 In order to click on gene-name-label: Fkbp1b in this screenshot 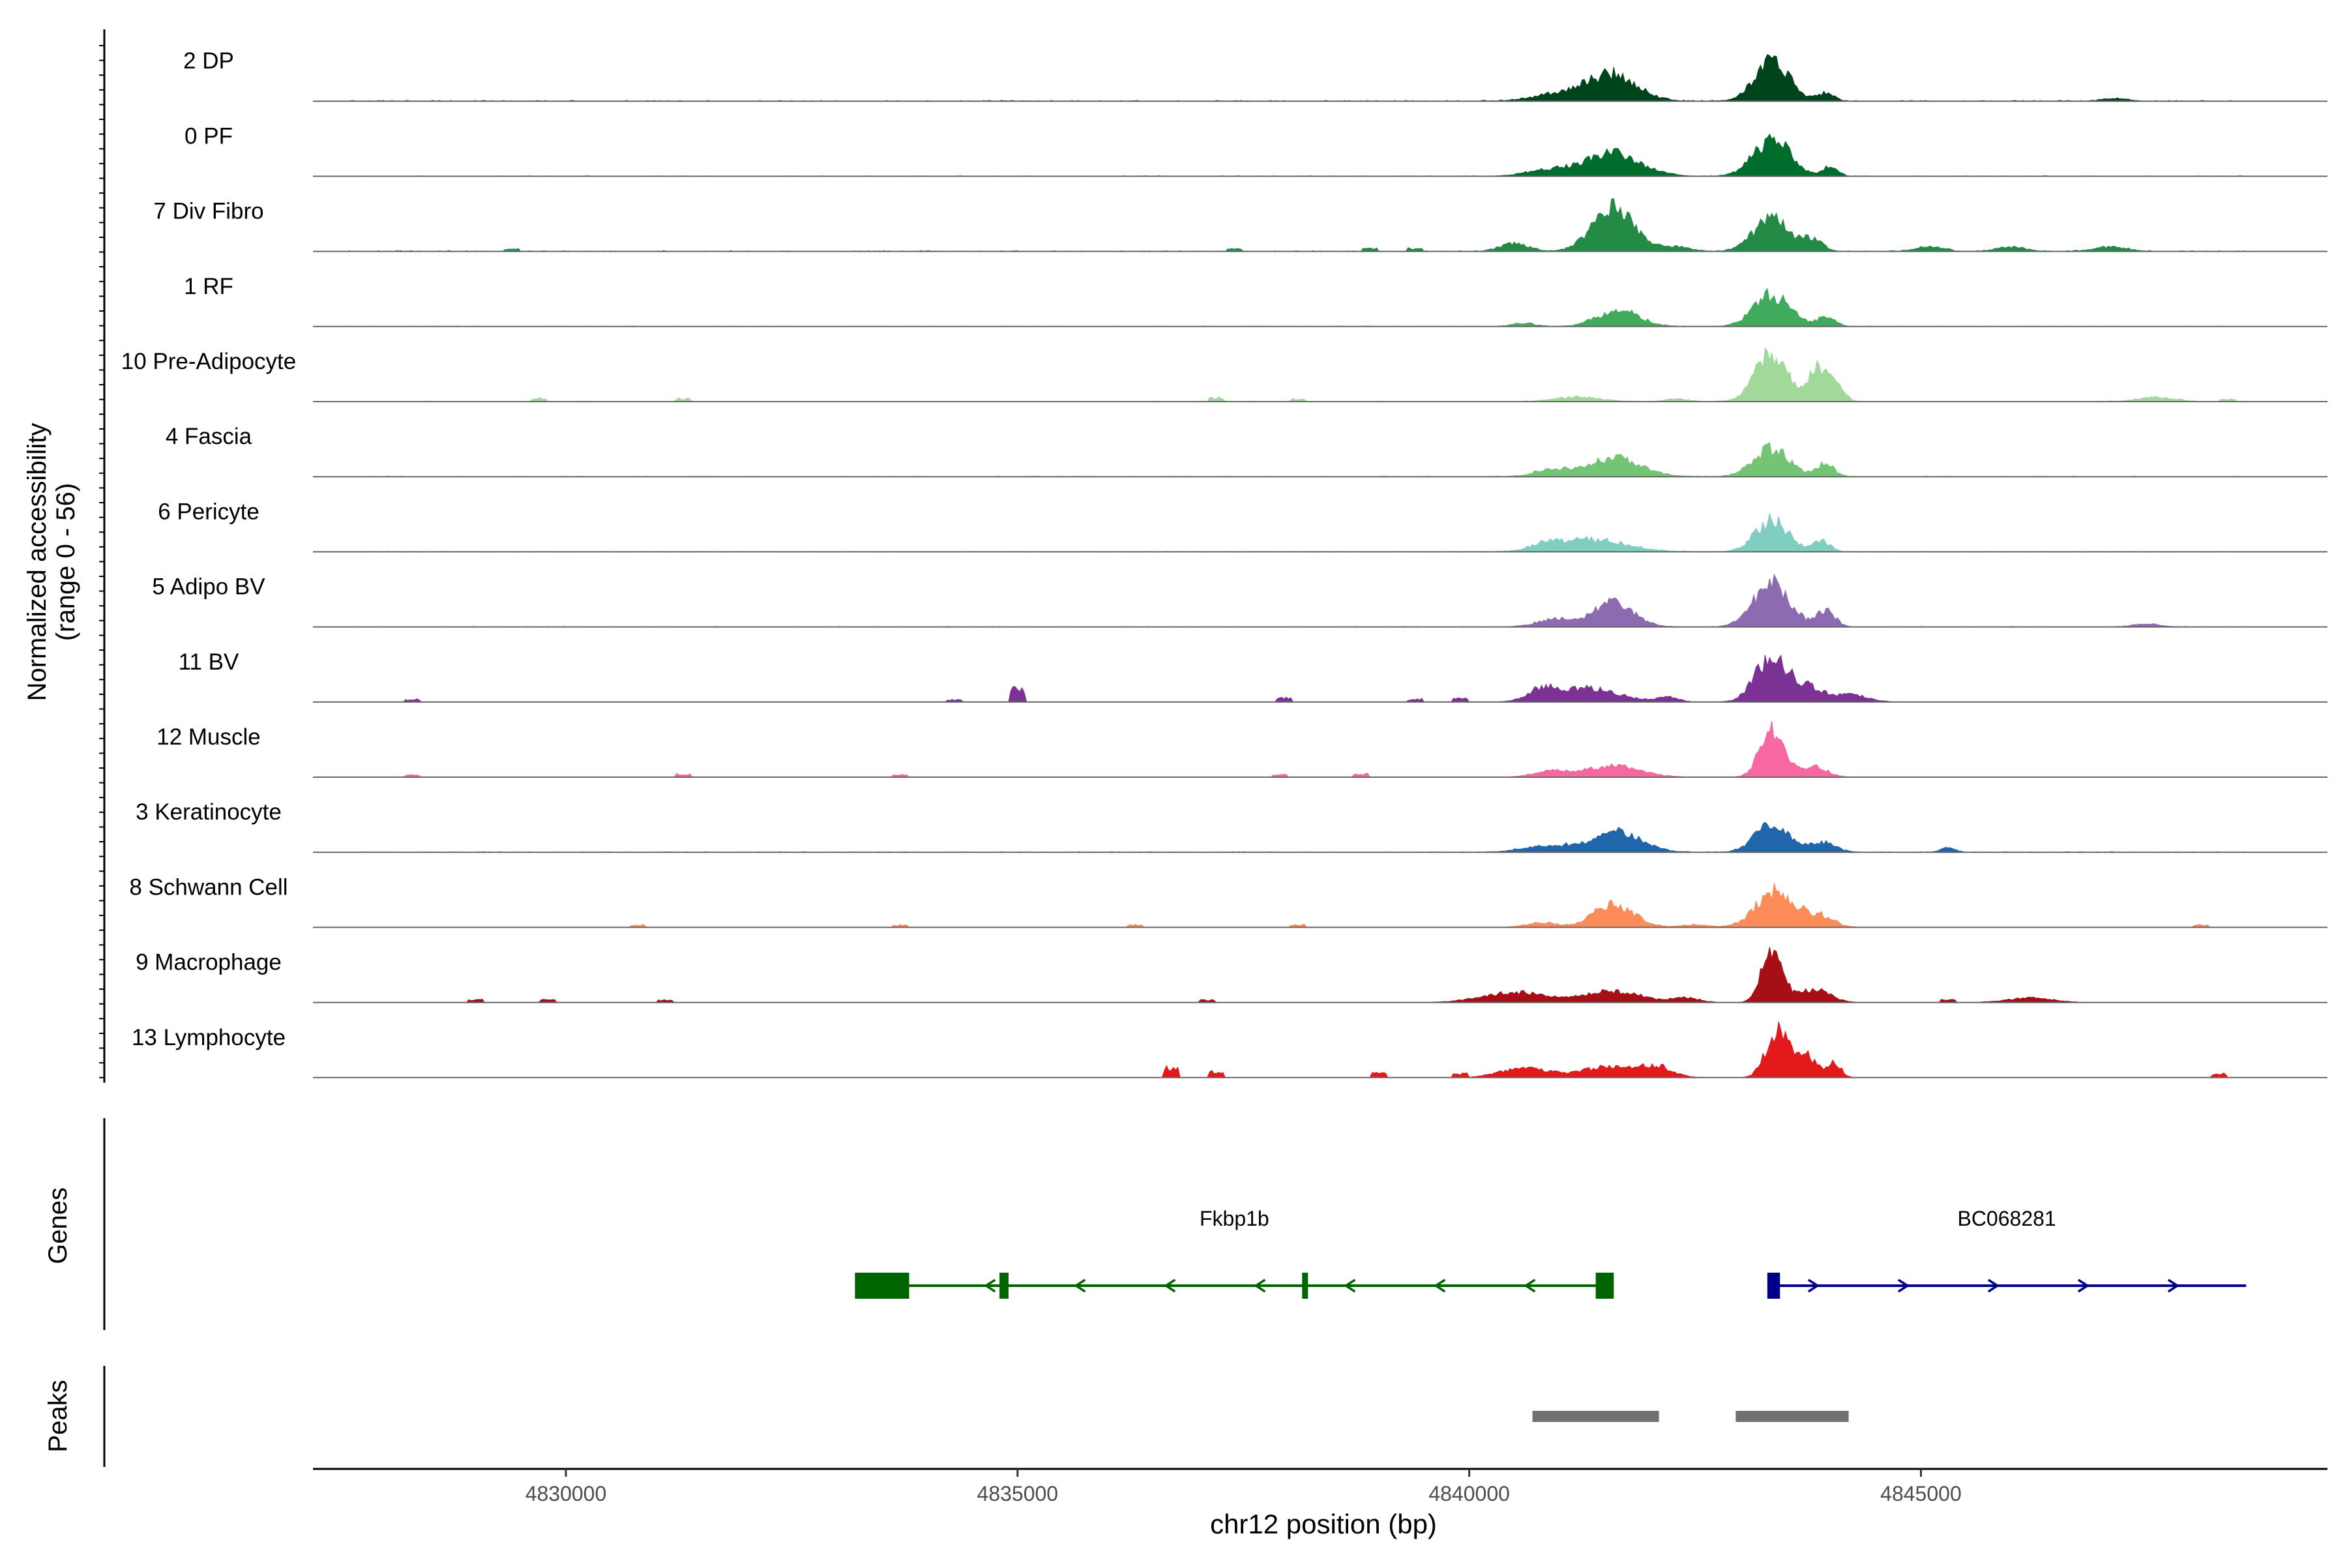, I will do `click(1234, 1218)`.